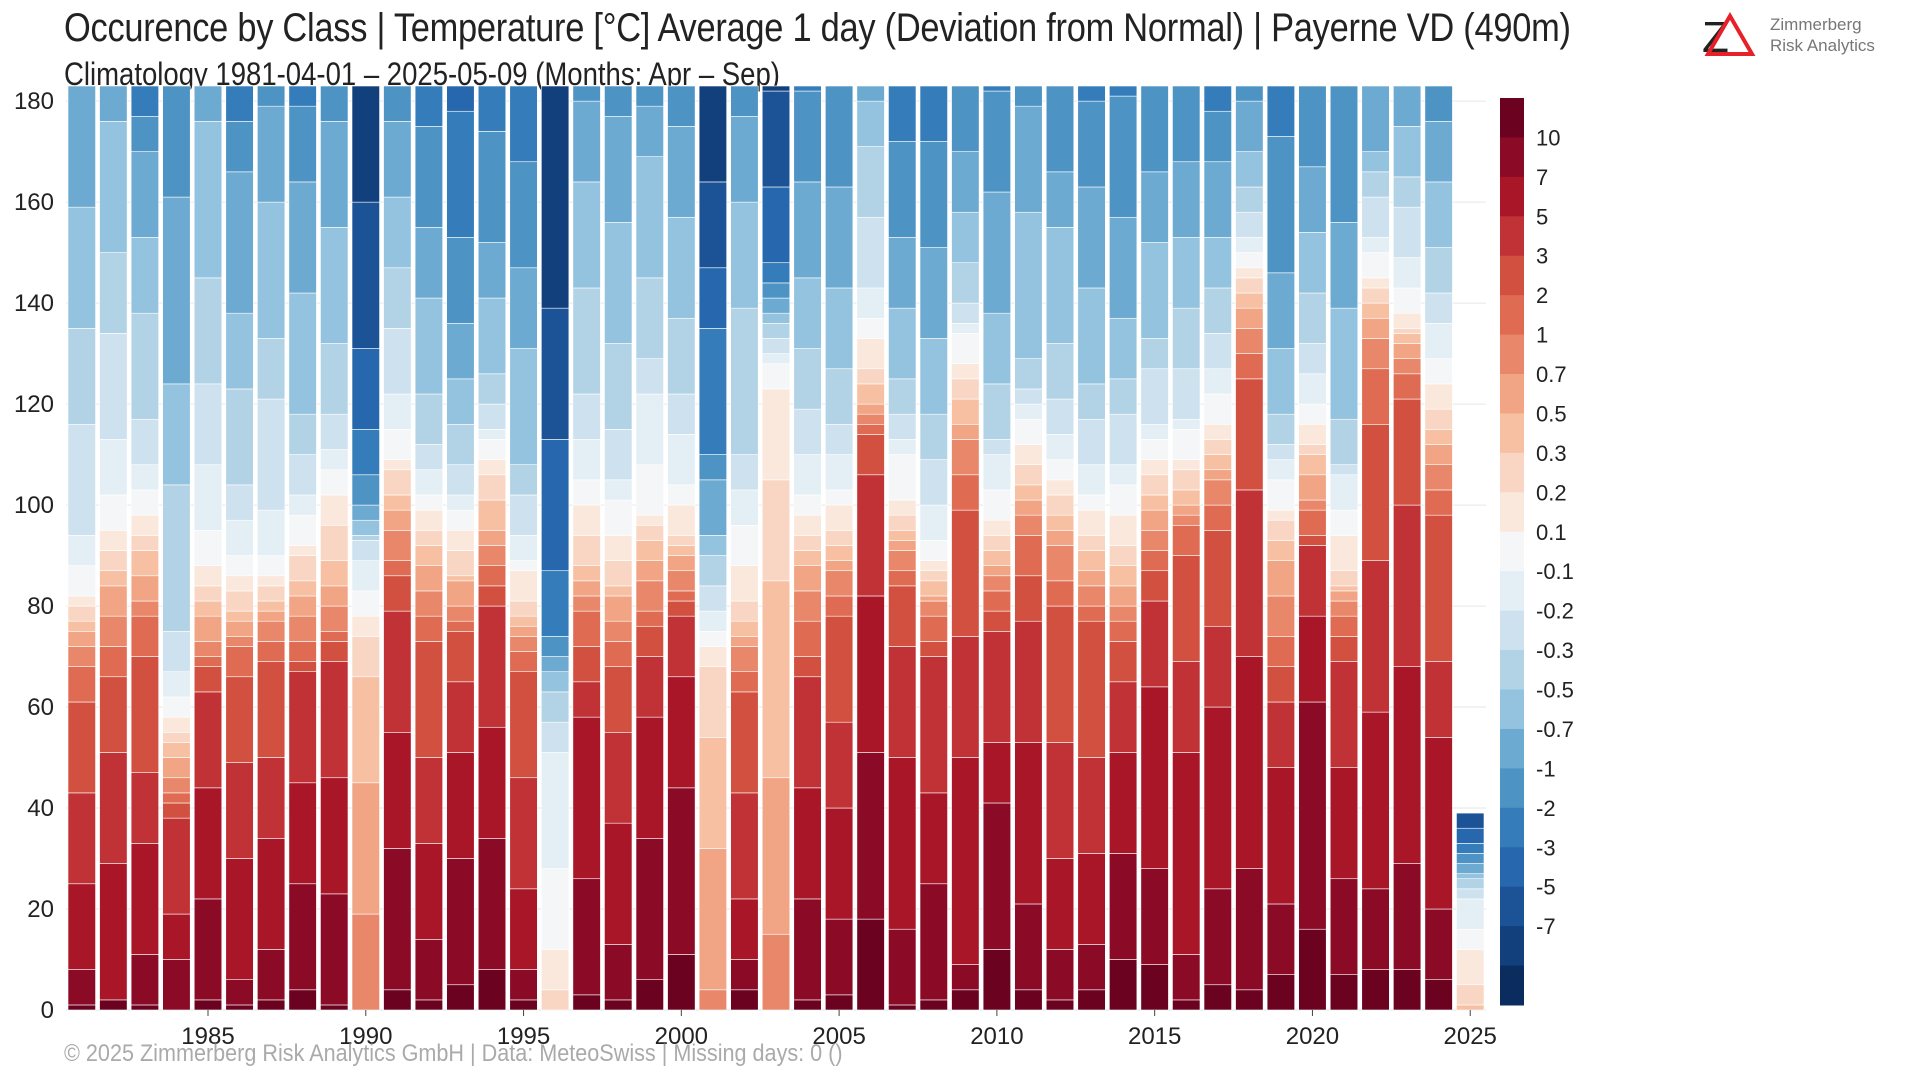 The image size is (1920, 1080). Describe the element at coordinates (1154, 548) in the screenshot. I see `bar-2015` at that location.